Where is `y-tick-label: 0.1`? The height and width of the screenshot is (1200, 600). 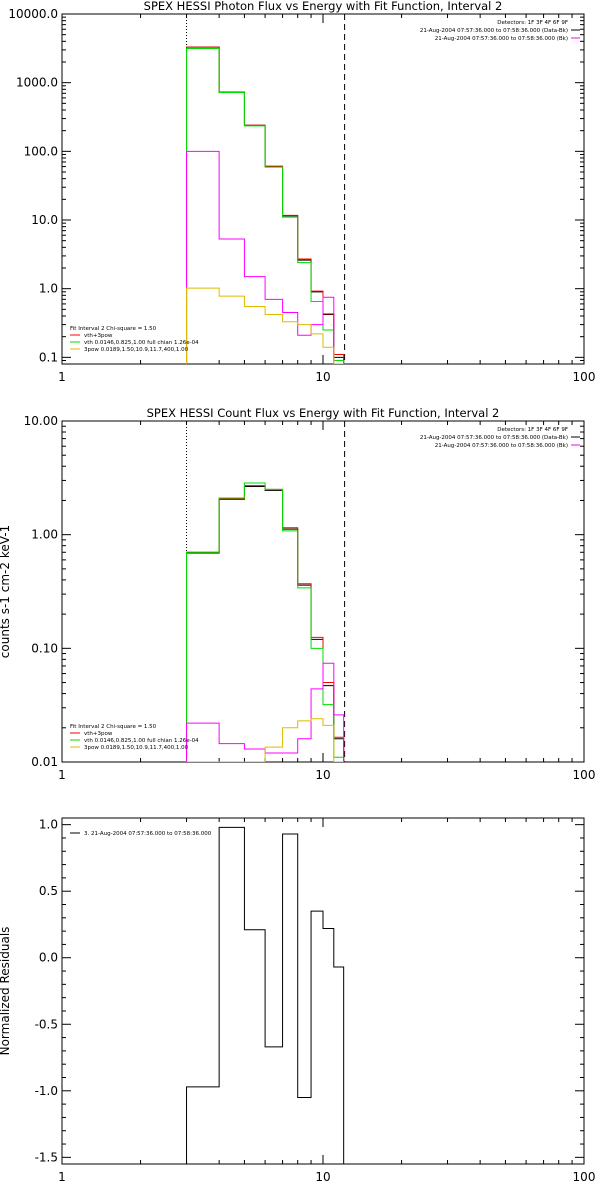
y-tick-label: 0.1 is located at coordinates (48, 357).